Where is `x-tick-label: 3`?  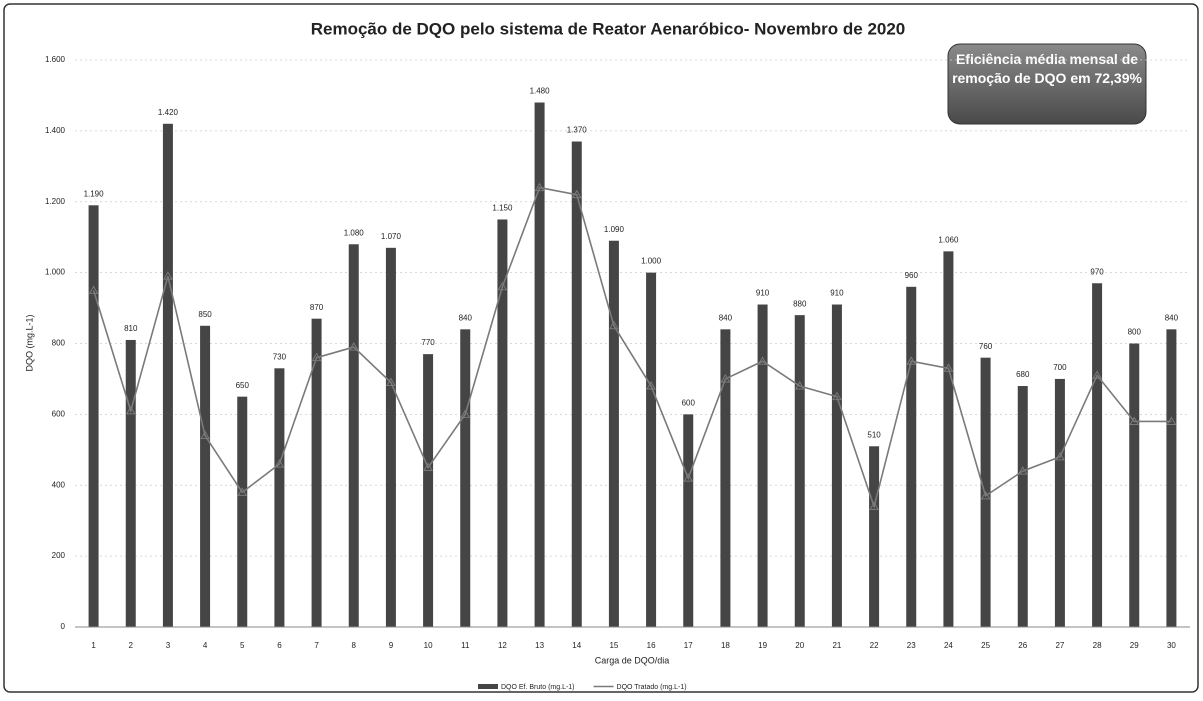 x-tick-label: 3 is located at coordinates (168, 645).